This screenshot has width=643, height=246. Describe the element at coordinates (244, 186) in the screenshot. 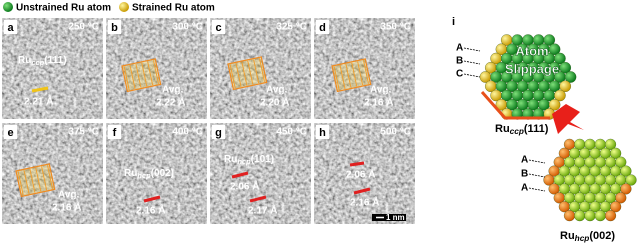

I see `spacing-label: 2.06 Å` at that location.